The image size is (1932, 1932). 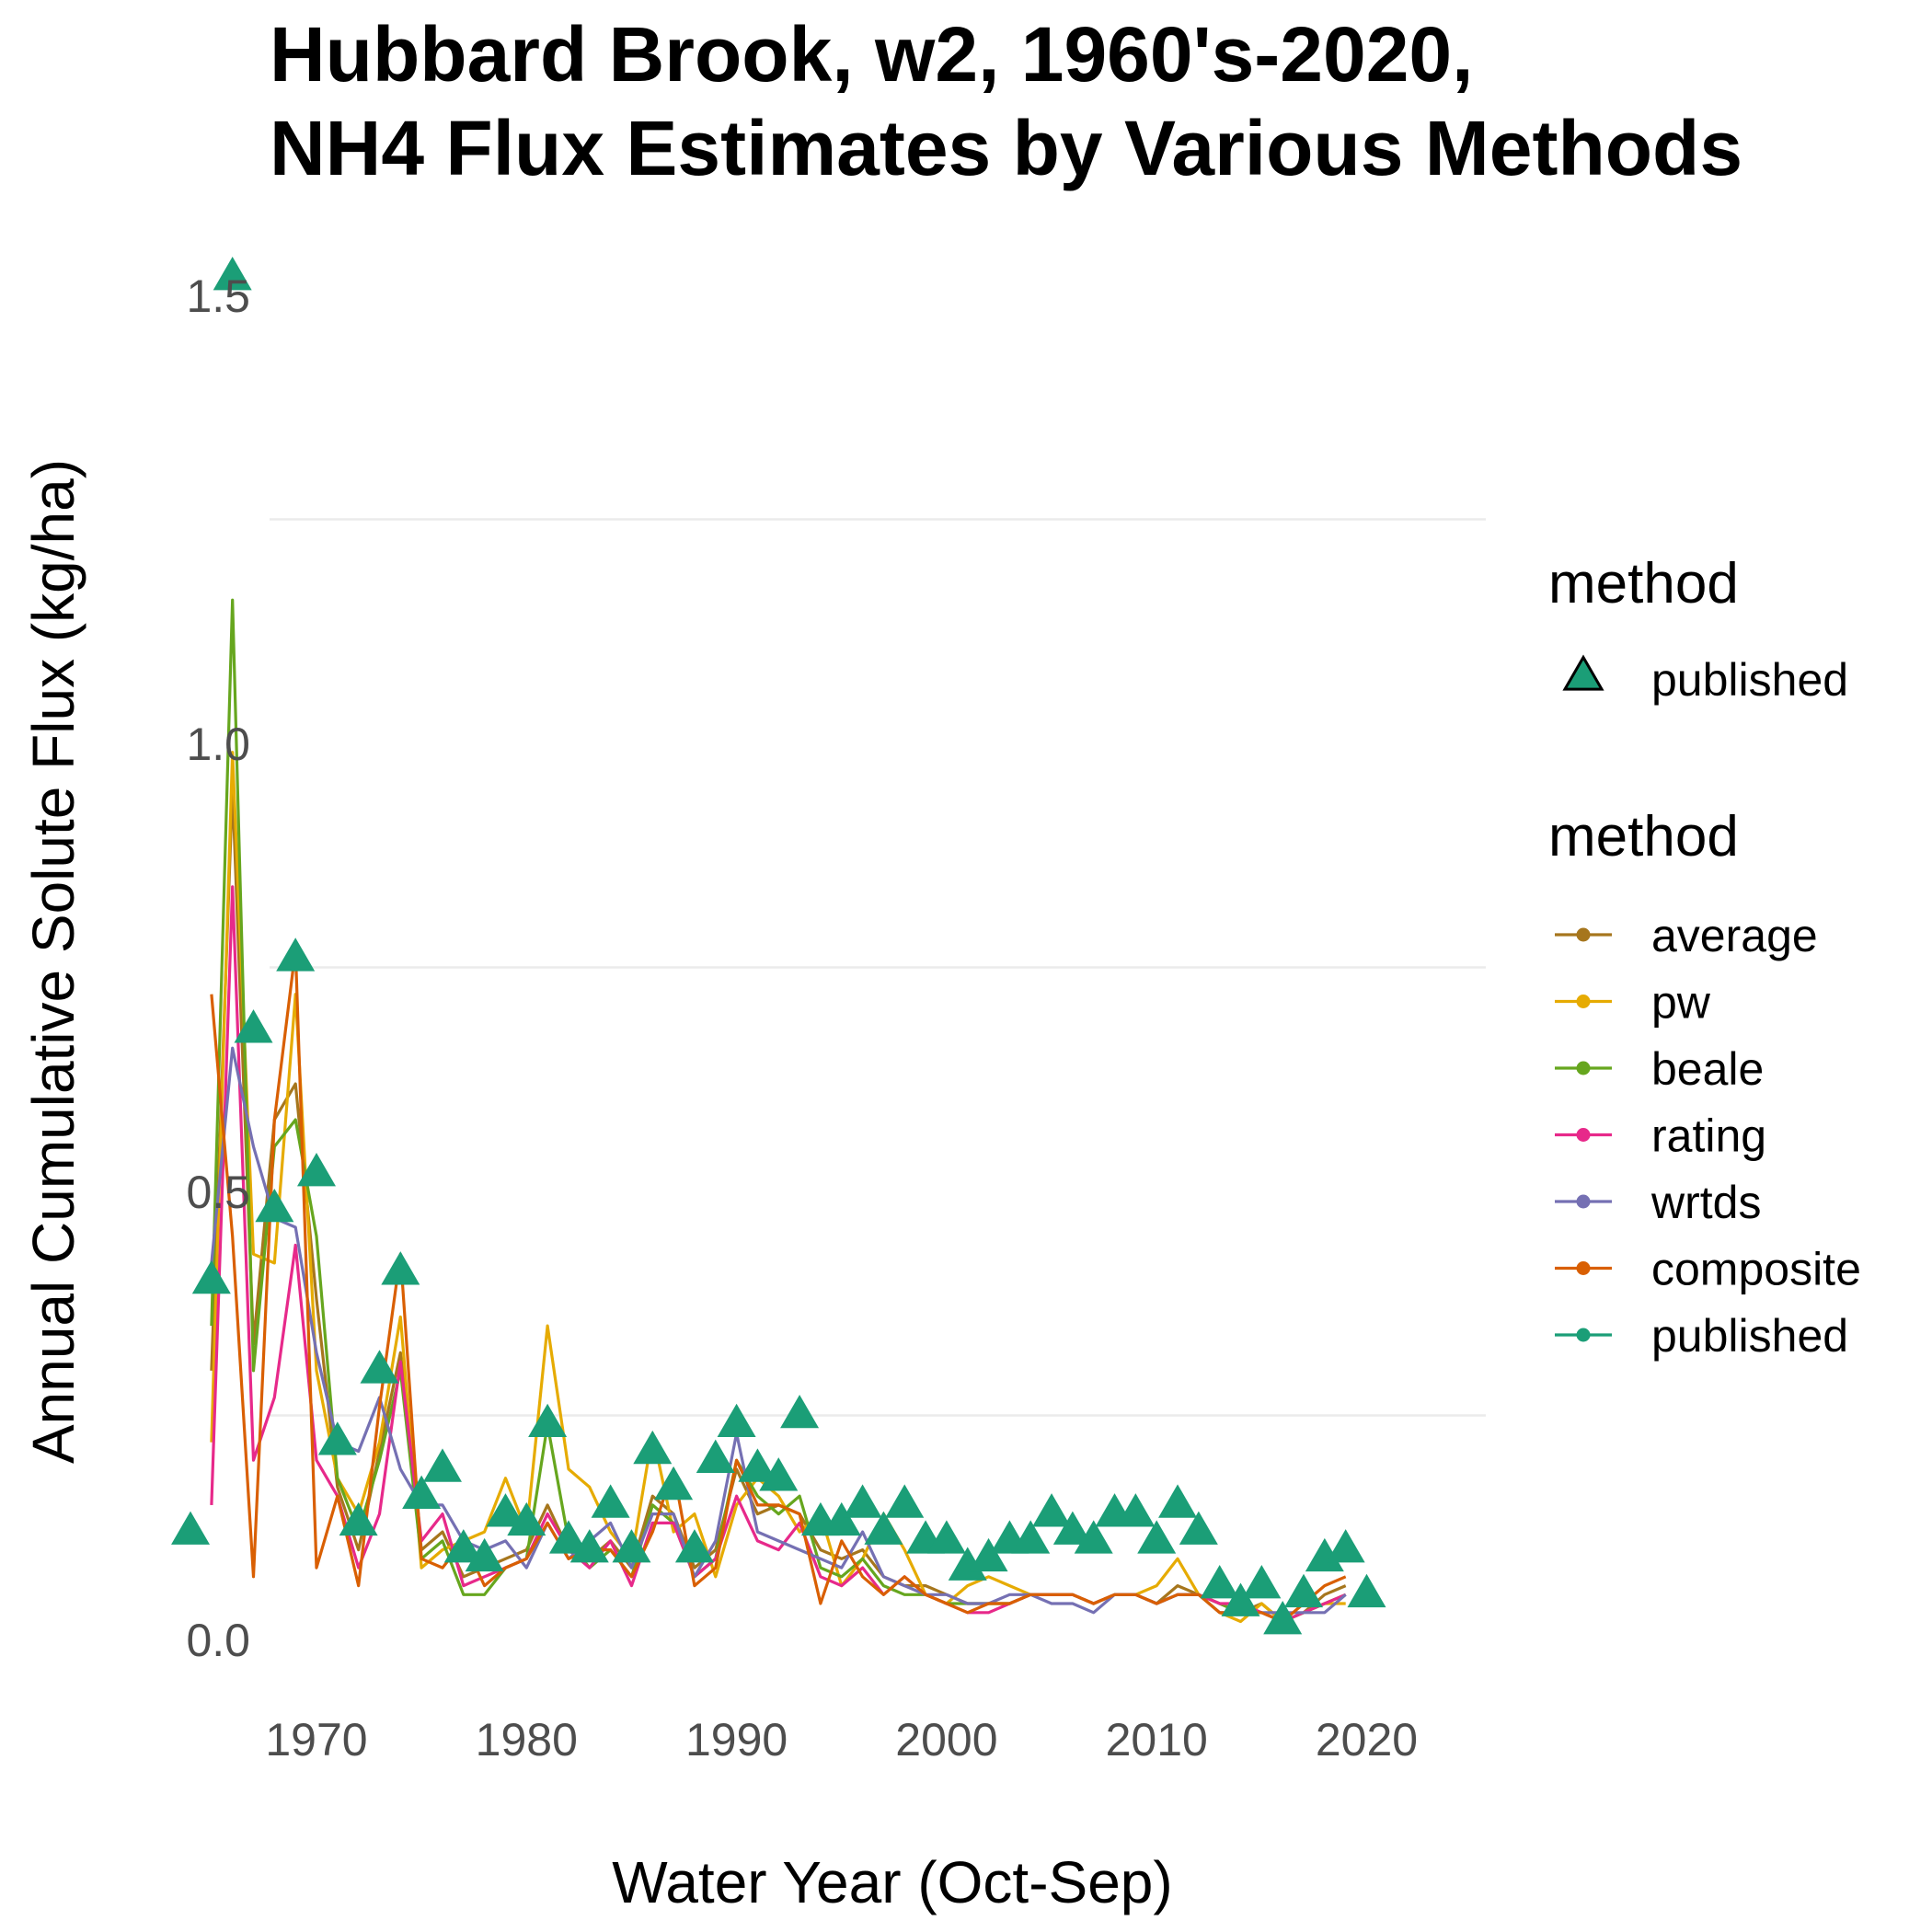 I want to click on legend-label-published: published, so click(x=1749, y=1336).